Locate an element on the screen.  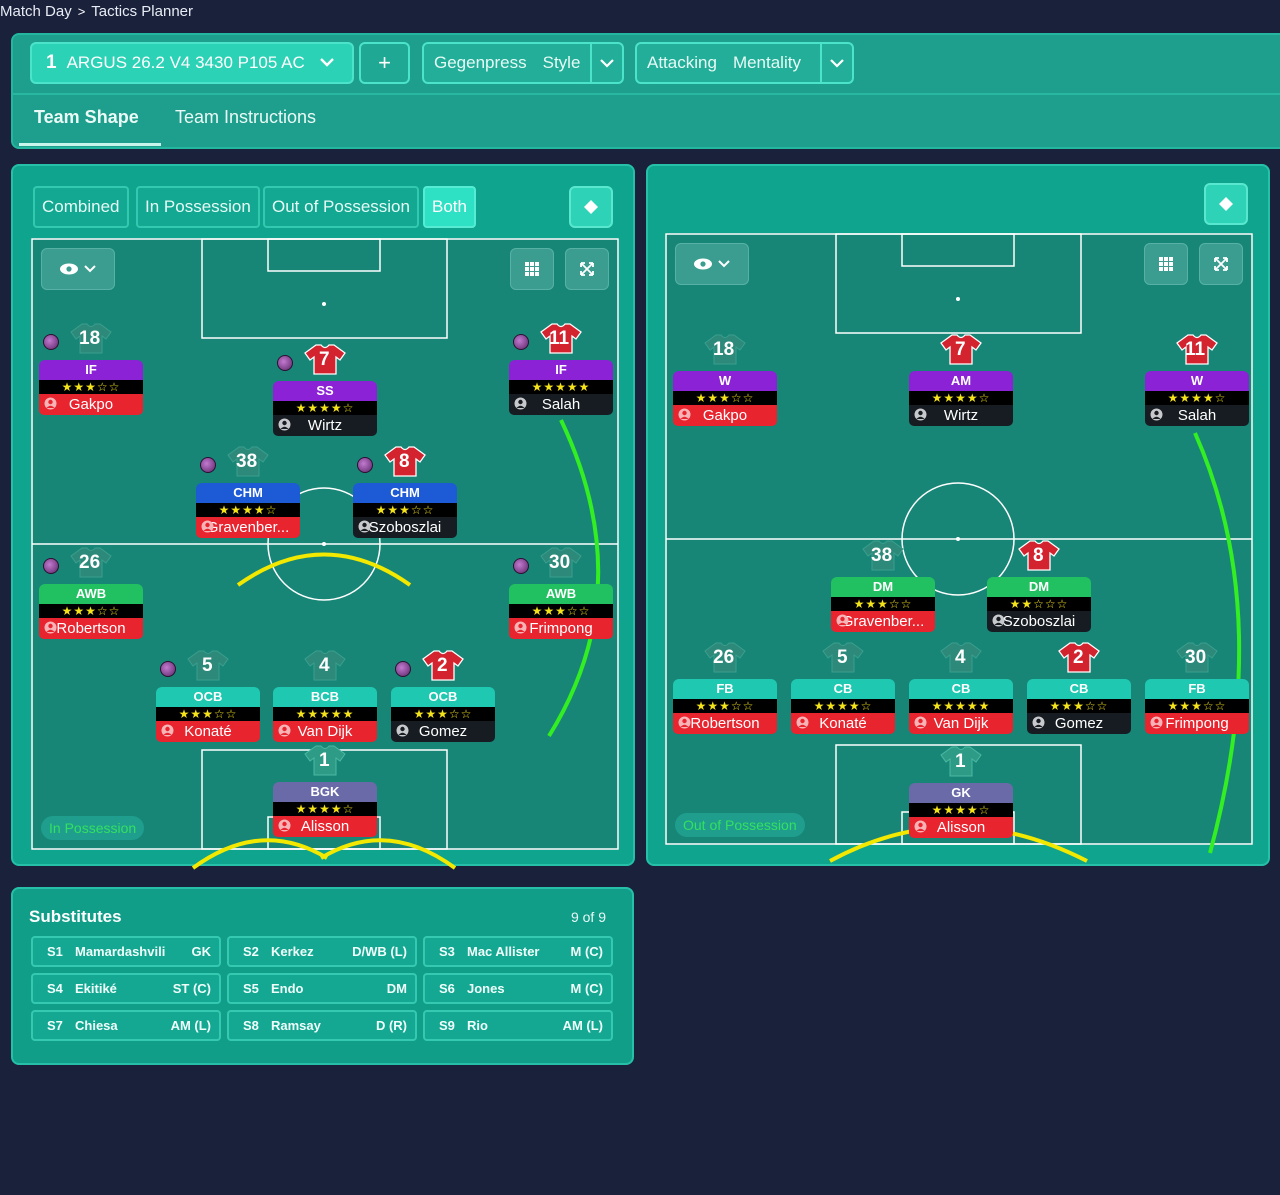
tab-team-shape: Team Shape is located at coordinates (86, 117).